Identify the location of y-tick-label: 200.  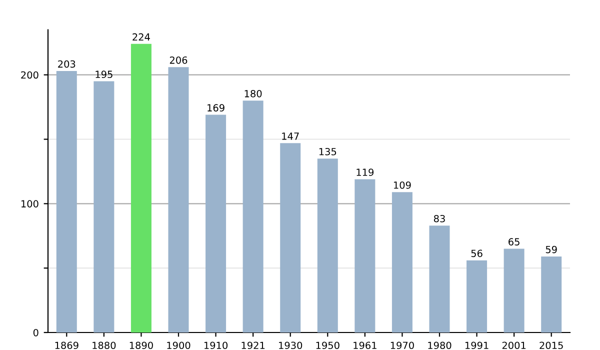
(29, 75).